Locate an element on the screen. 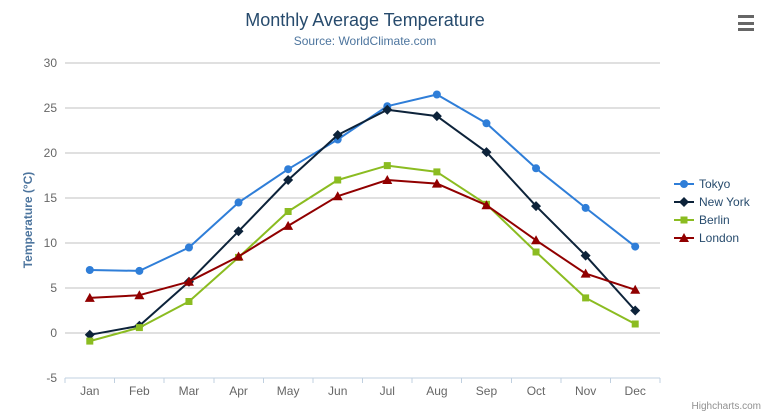  x-axis-tick-label: Aug is located at coordinates (436, 391).